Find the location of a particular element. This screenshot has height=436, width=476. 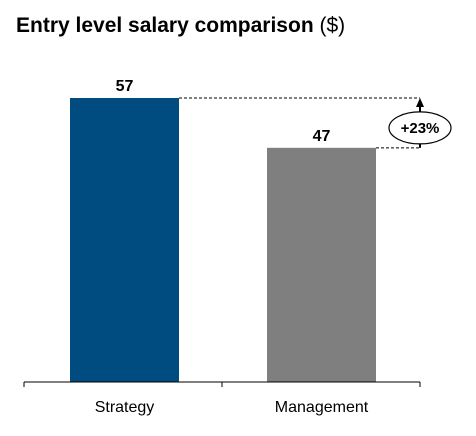

value-label-management: 47 is located at coordinates (322, 136).